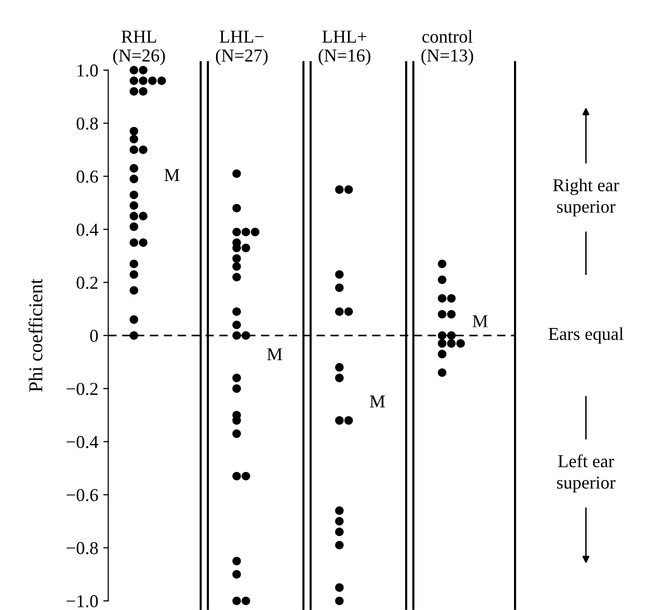  Describe the element at coordinates (87, 176) in the screenshot. I see `y-tick-label: 0.6` at that location.